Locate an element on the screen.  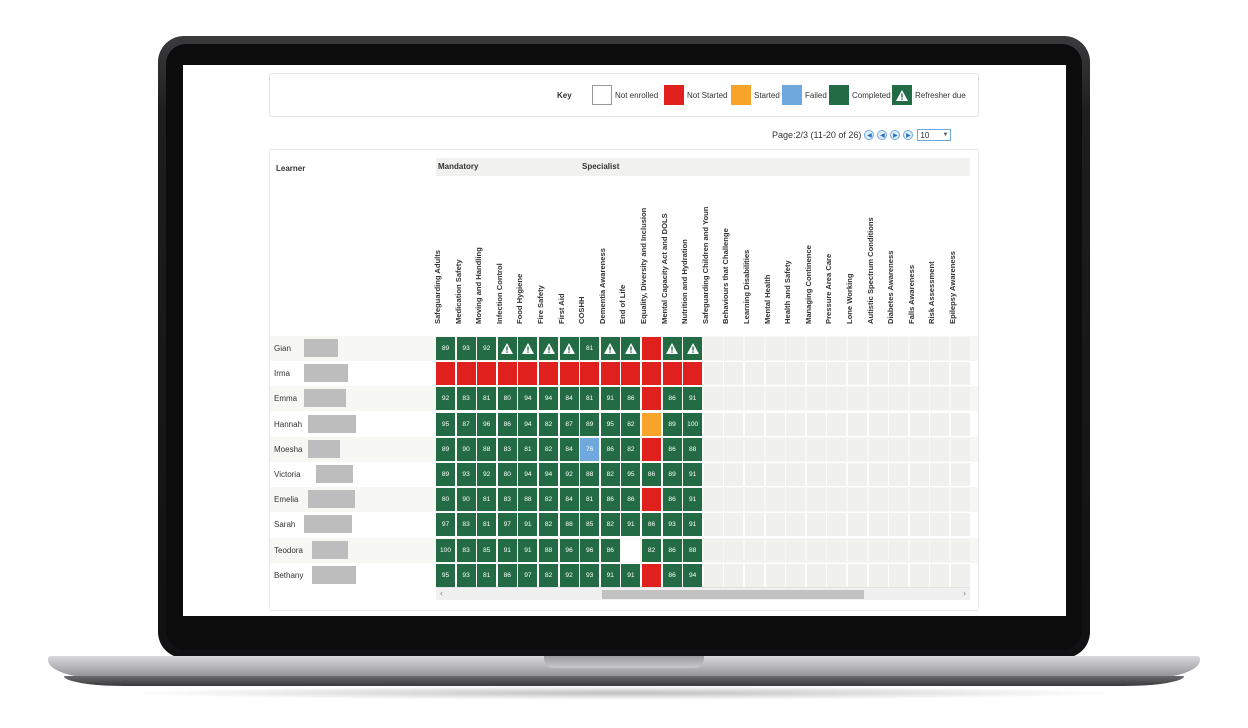
scrollbar-thumb is located at coordinates (733, 594).